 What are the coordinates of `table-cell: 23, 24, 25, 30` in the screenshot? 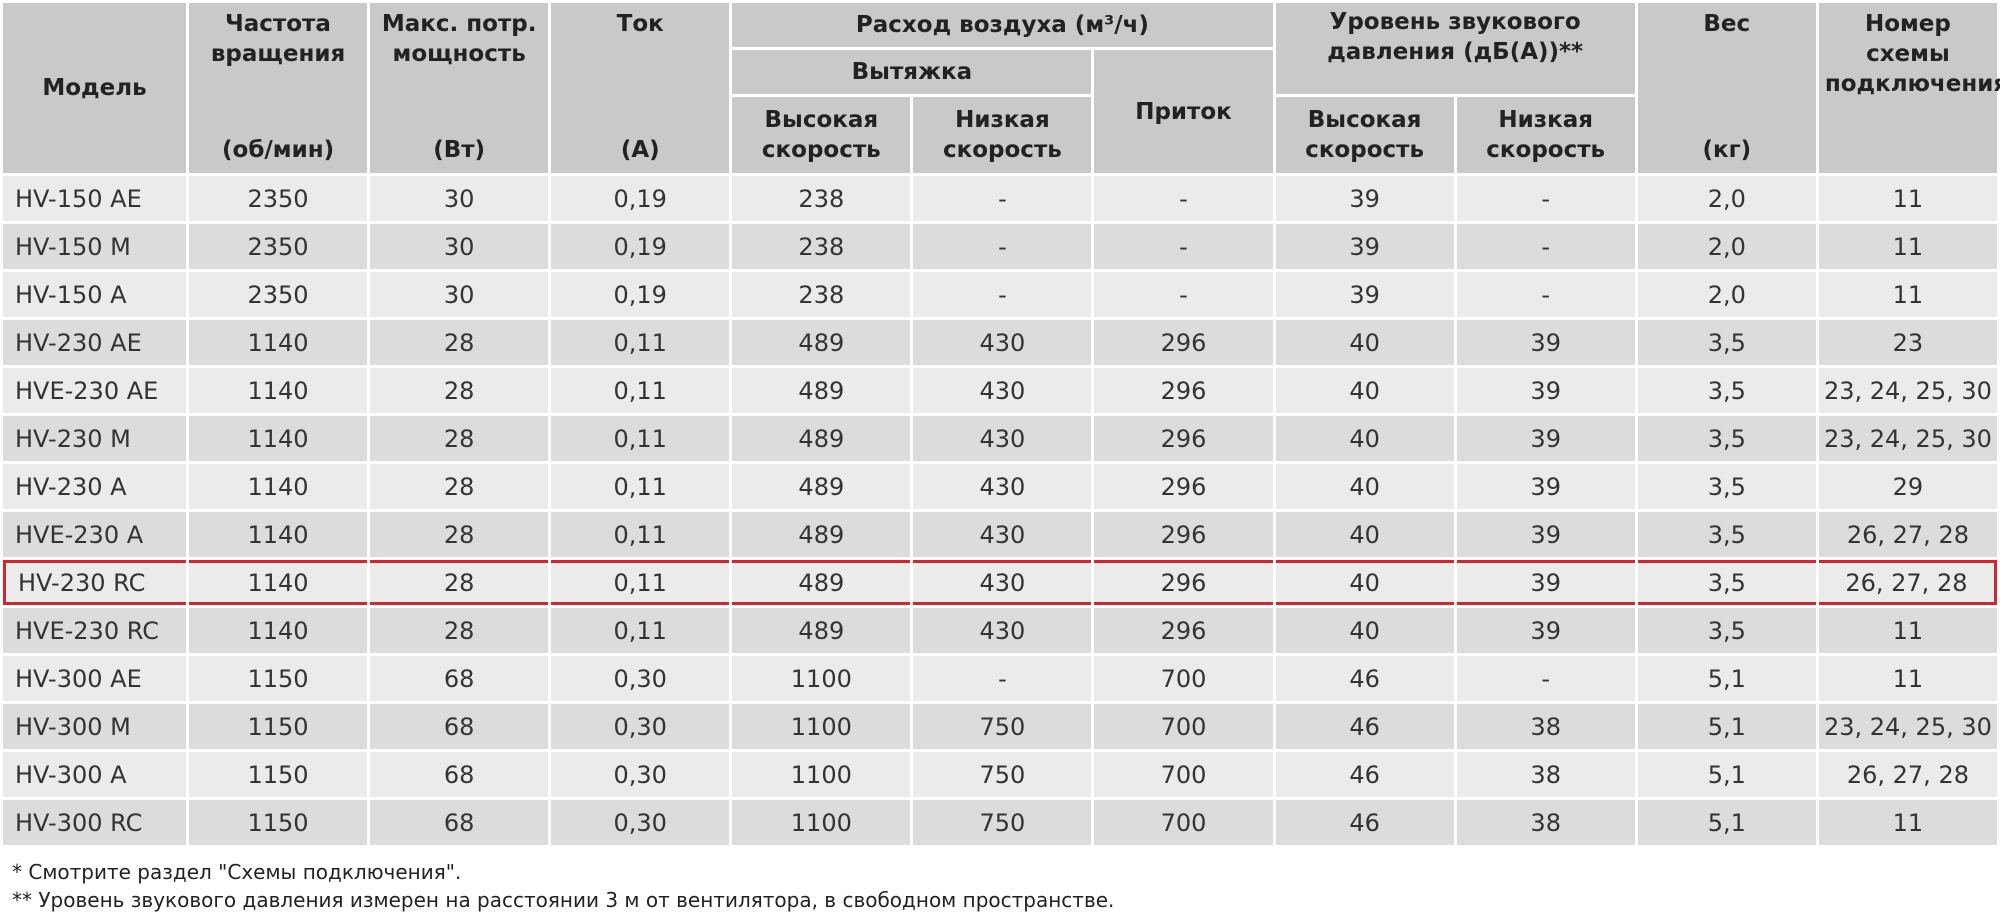 It's located at (1907, 726).